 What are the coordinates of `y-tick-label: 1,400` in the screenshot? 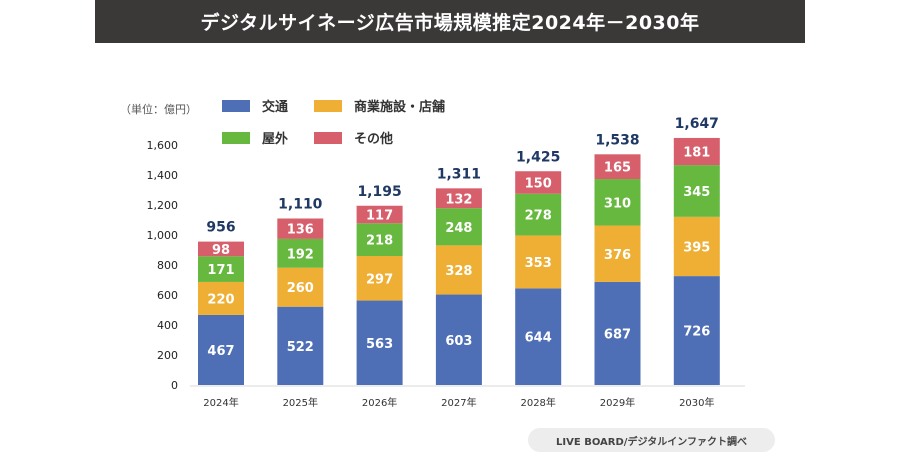 It's located at (163, 175).